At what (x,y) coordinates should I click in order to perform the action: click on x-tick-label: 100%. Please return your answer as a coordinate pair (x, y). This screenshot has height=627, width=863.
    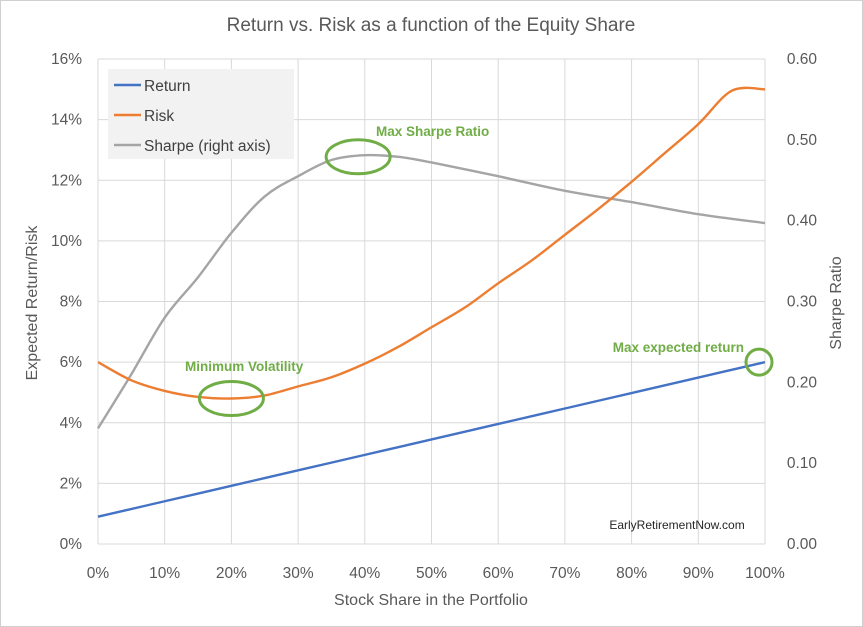
    Looking at the image, I should click on (765, 573).